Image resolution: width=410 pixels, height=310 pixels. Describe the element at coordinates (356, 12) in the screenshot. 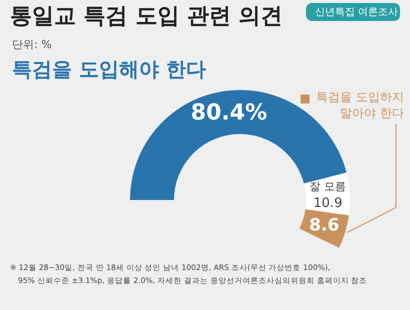

I see `text: 신년특집 여론조사` at that location.